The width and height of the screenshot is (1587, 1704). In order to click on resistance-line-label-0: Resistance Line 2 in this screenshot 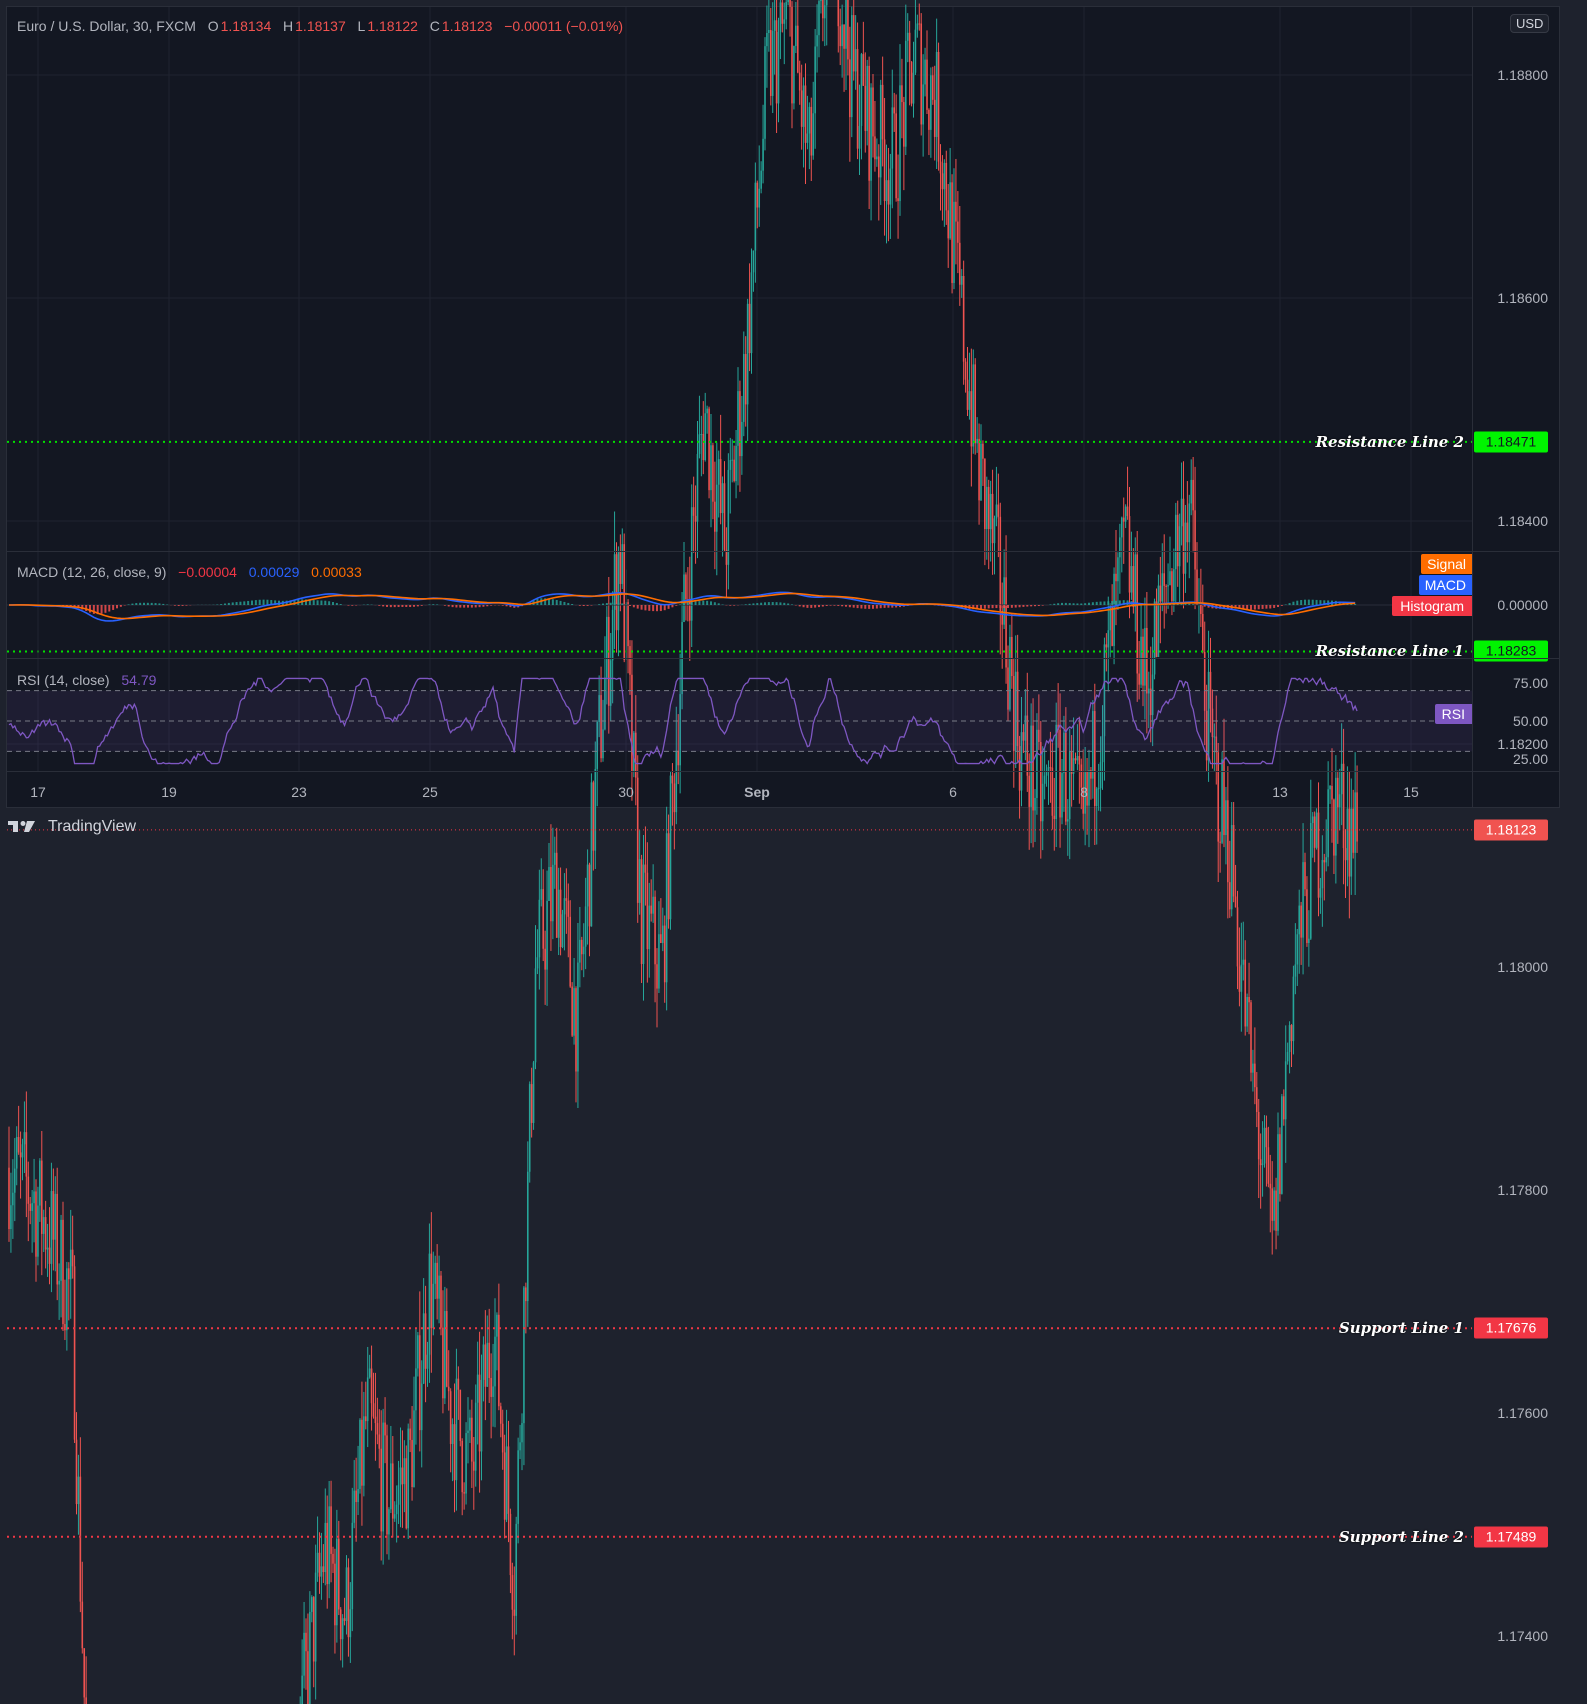, I will do `click(1389, 441)`.